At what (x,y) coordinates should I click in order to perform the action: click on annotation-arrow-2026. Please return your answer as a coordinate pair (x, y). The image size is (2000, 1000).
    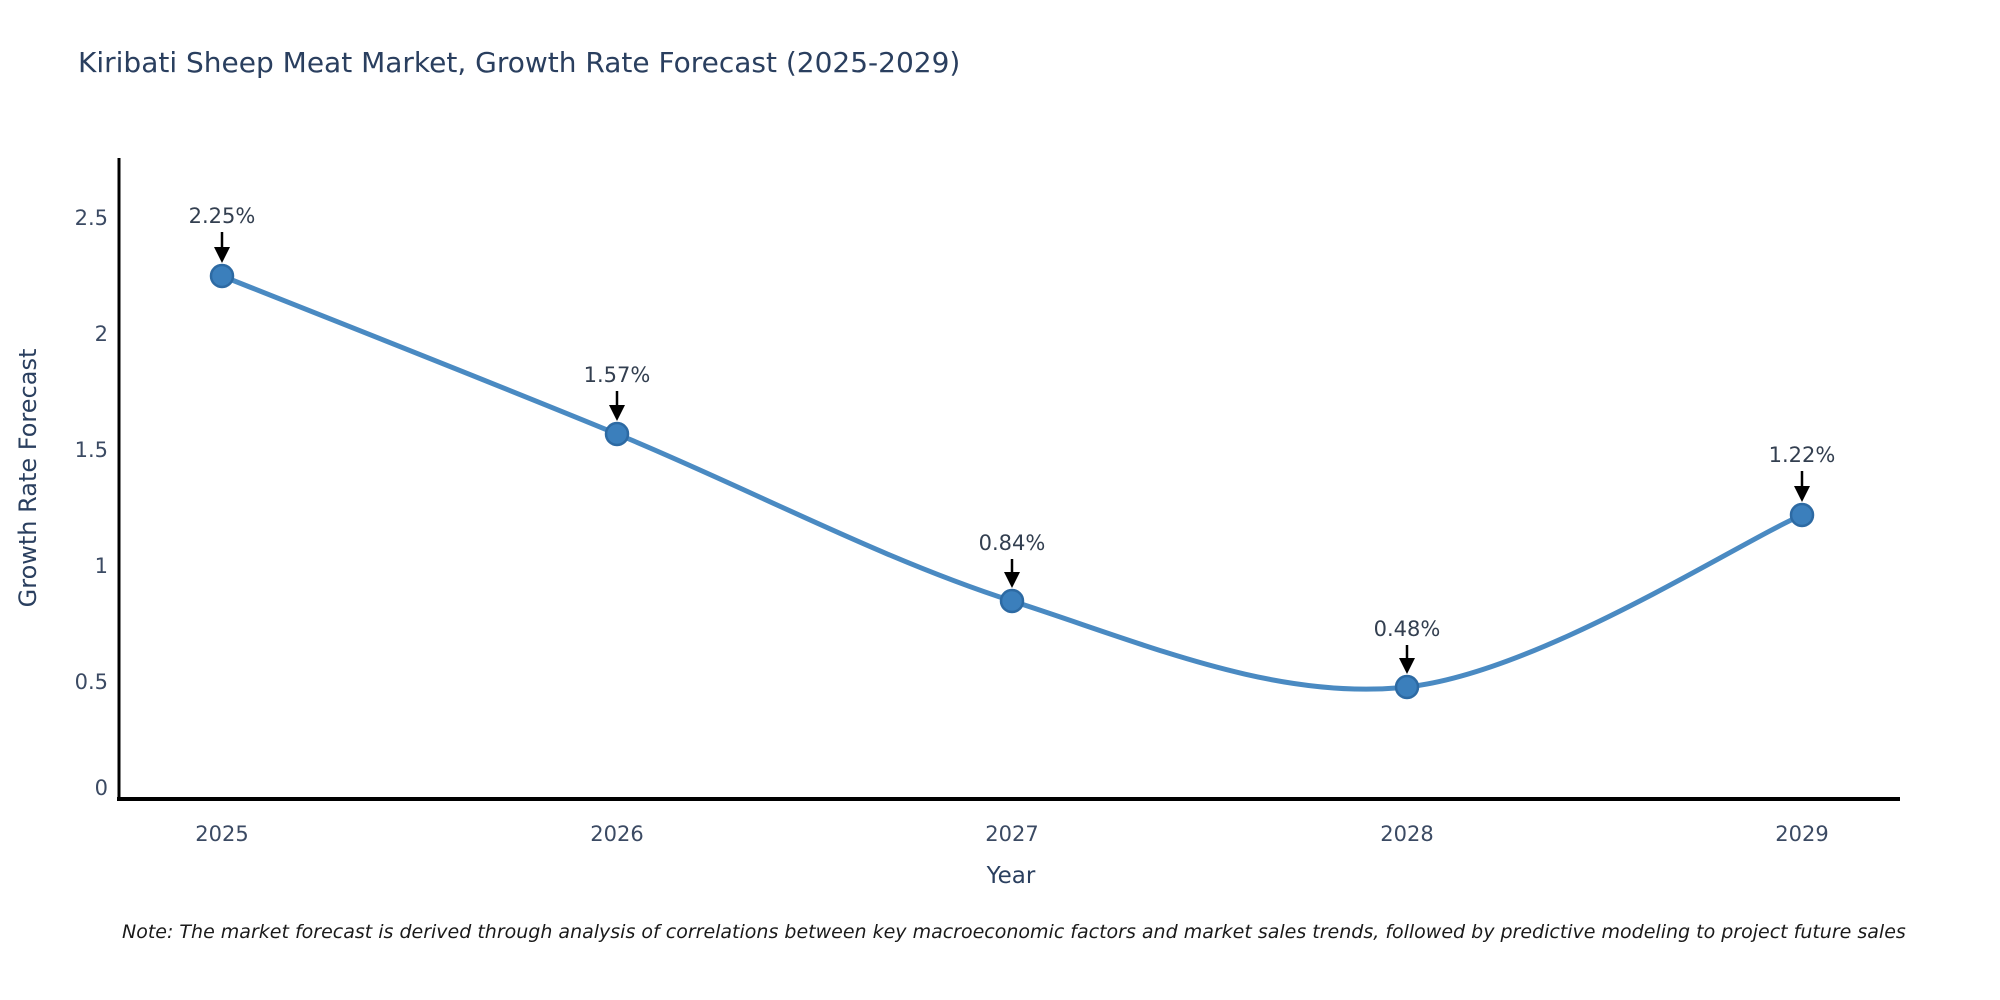
    Looking at the image, I should click on (617, 406).